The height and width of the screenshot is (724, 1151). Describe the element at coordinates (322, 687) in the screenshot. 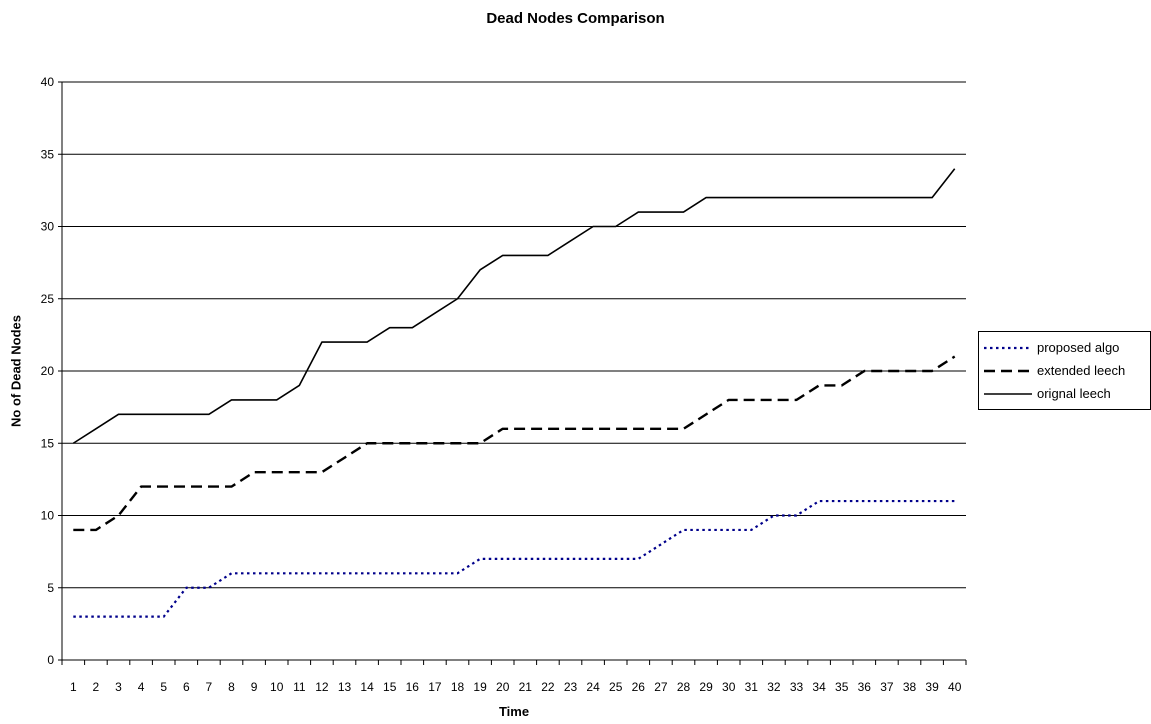

I see `x-tick-label-12: 12` at that location.